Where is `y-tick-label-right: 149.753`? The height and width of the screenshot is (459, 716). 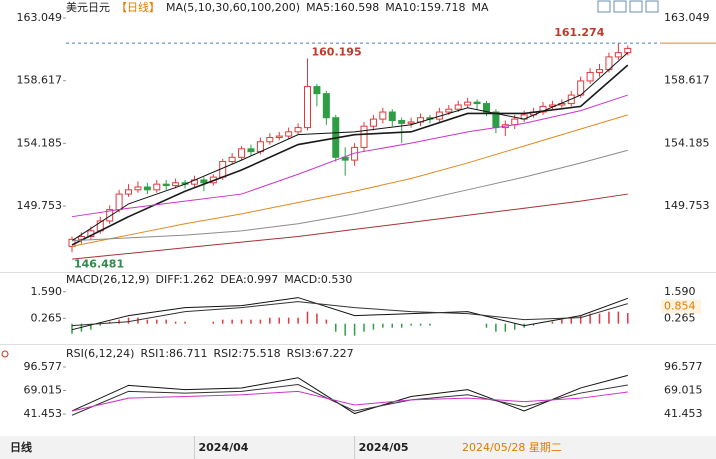
y-tick-label-right: 149.753 is located at coordinates (687, 205).